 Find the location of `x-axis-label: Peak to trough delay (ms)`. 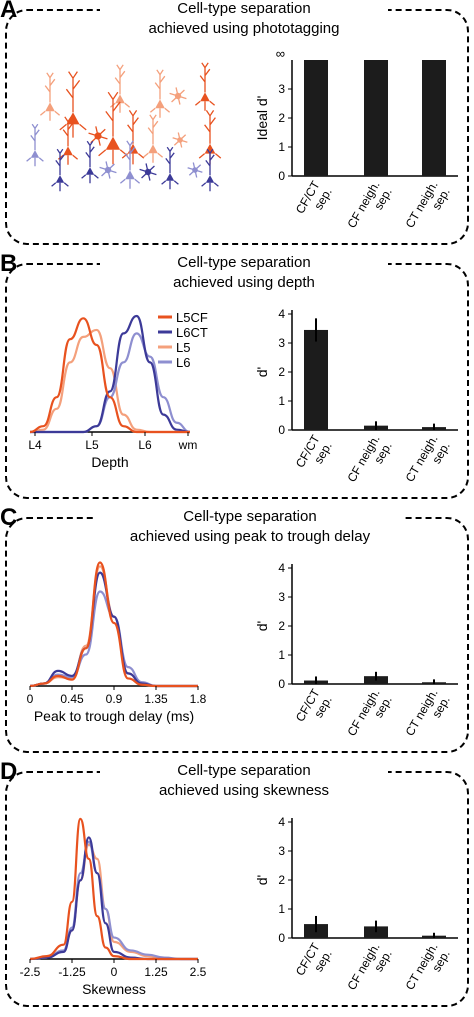

x-axis-label: Peak to trough delay (ms) is located at coordinates (114, 716).